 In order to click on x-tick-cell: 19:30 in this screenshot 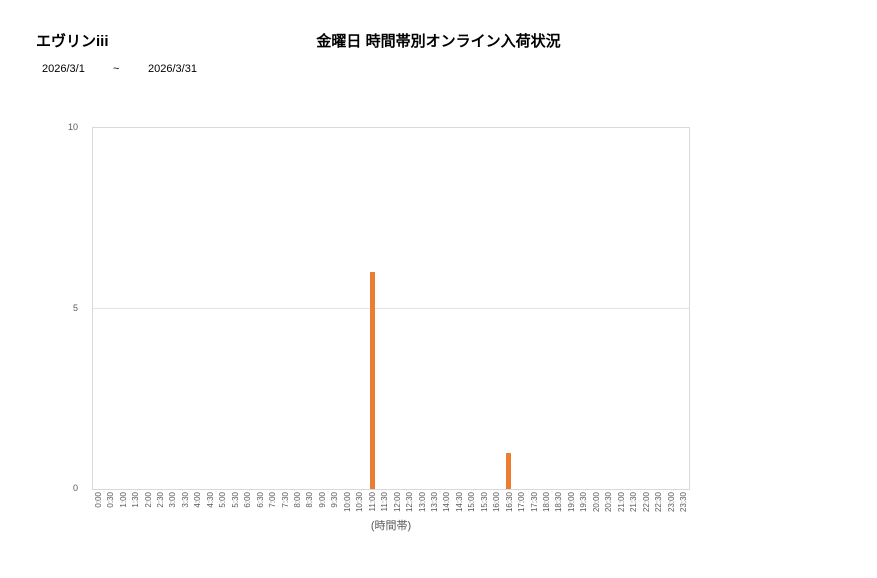, I will do `click(584, 502)`.